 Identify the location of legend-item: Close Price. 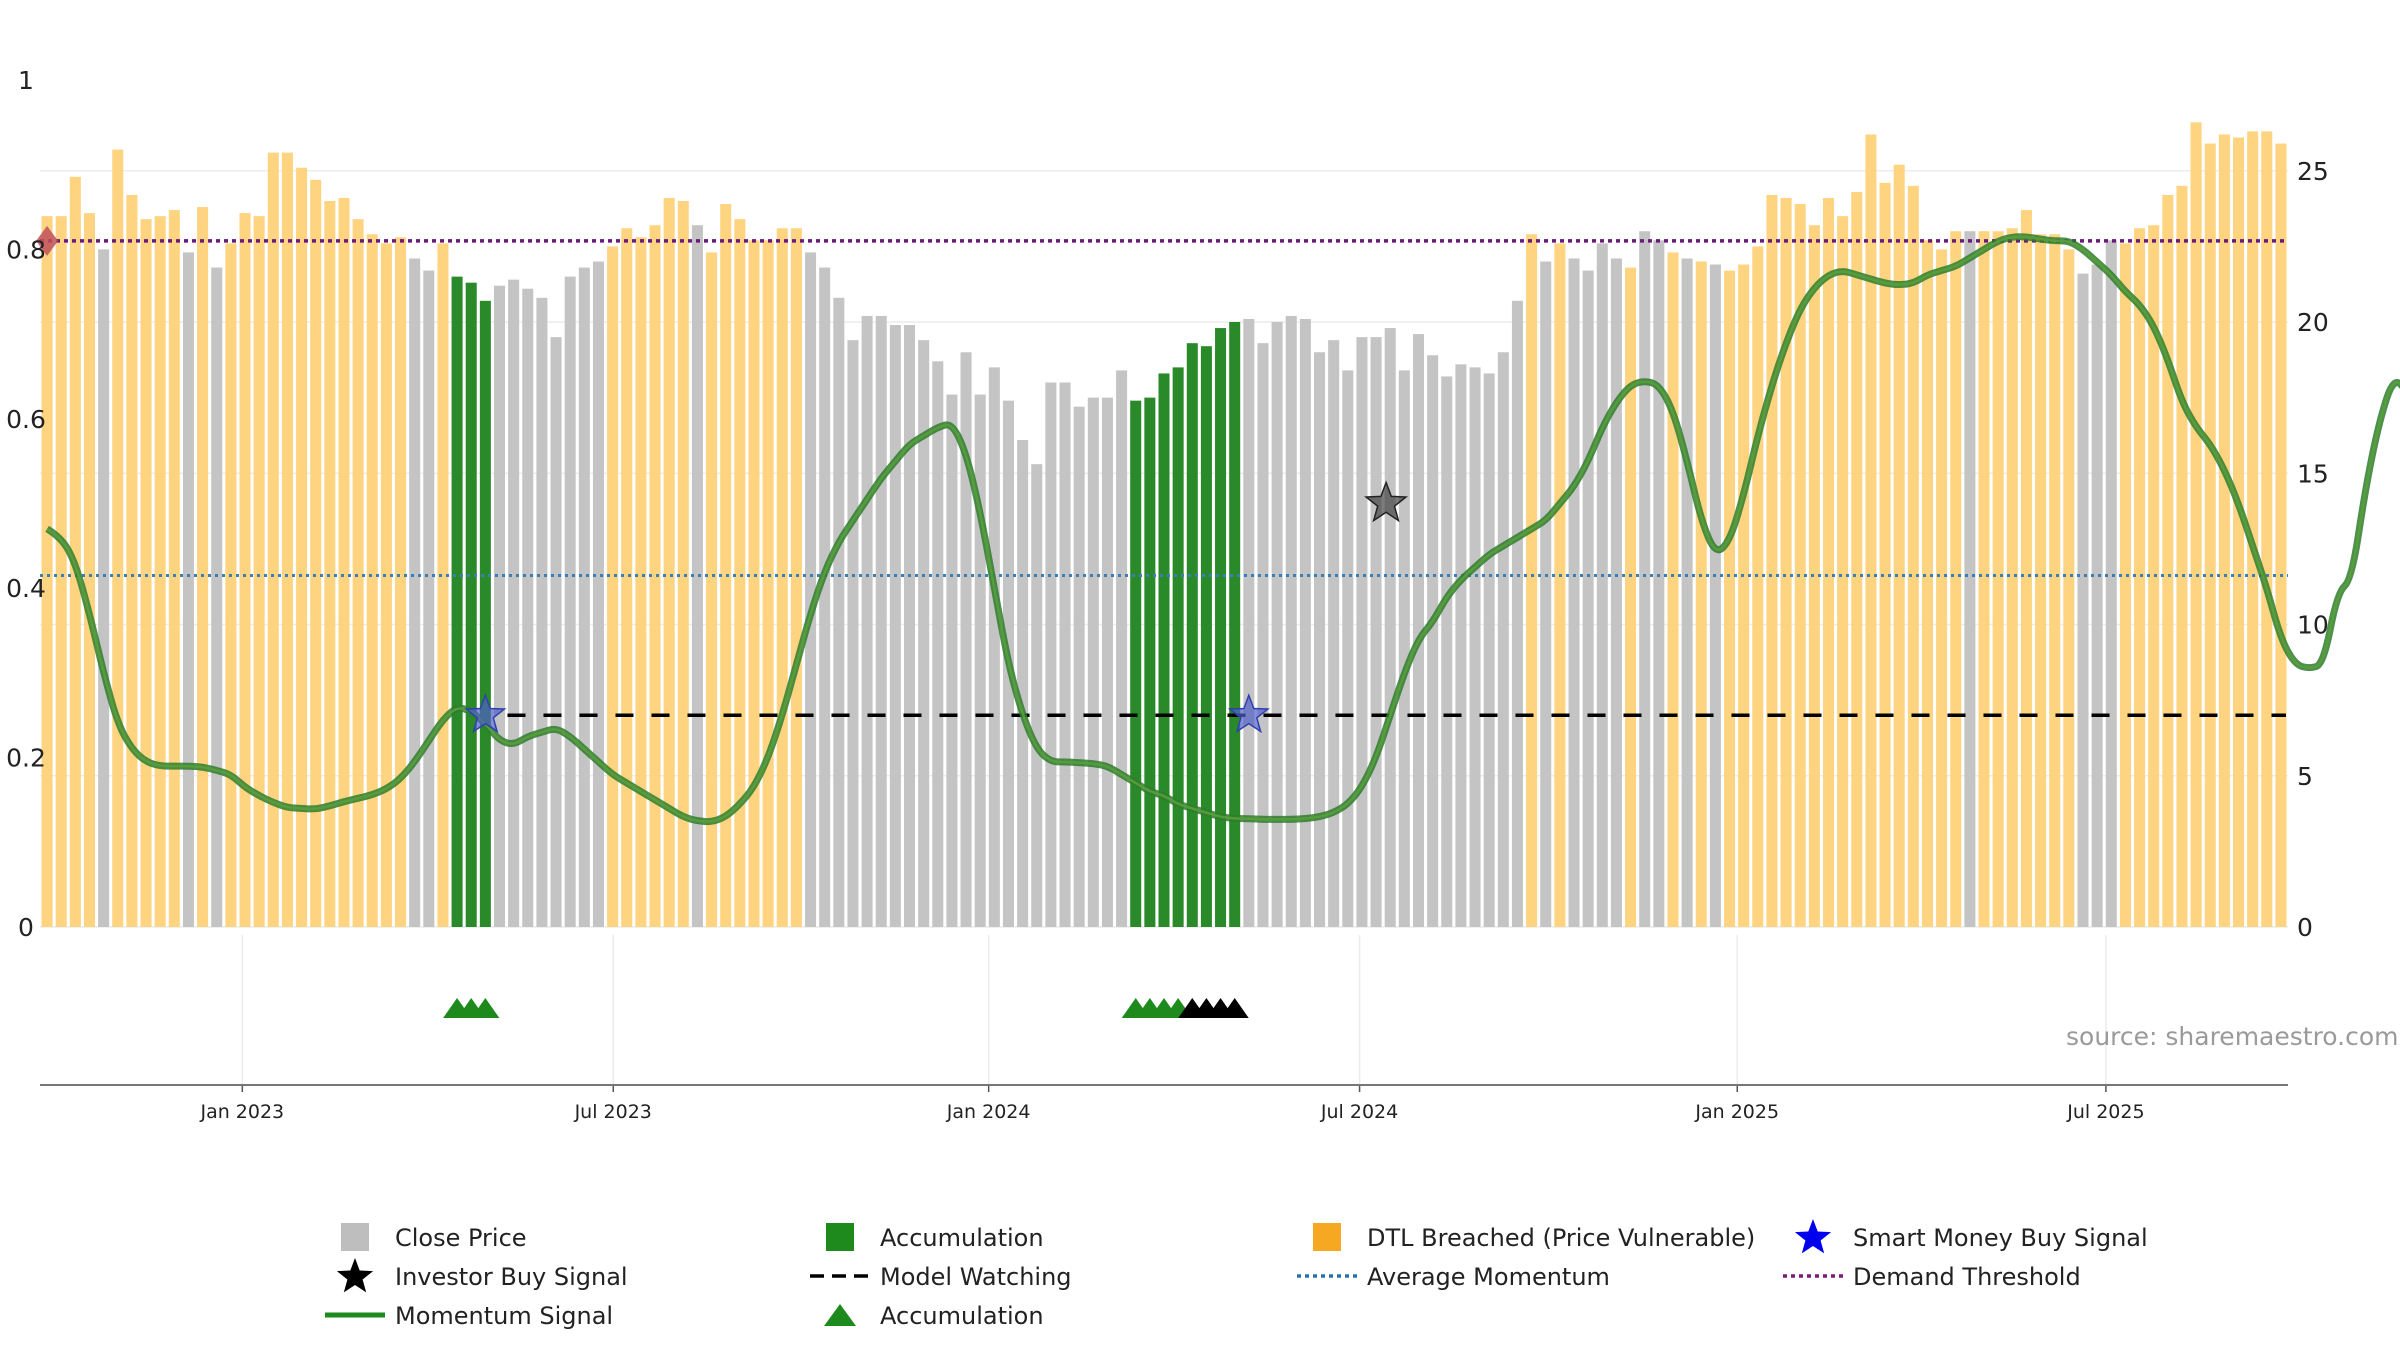
(434, 1237).